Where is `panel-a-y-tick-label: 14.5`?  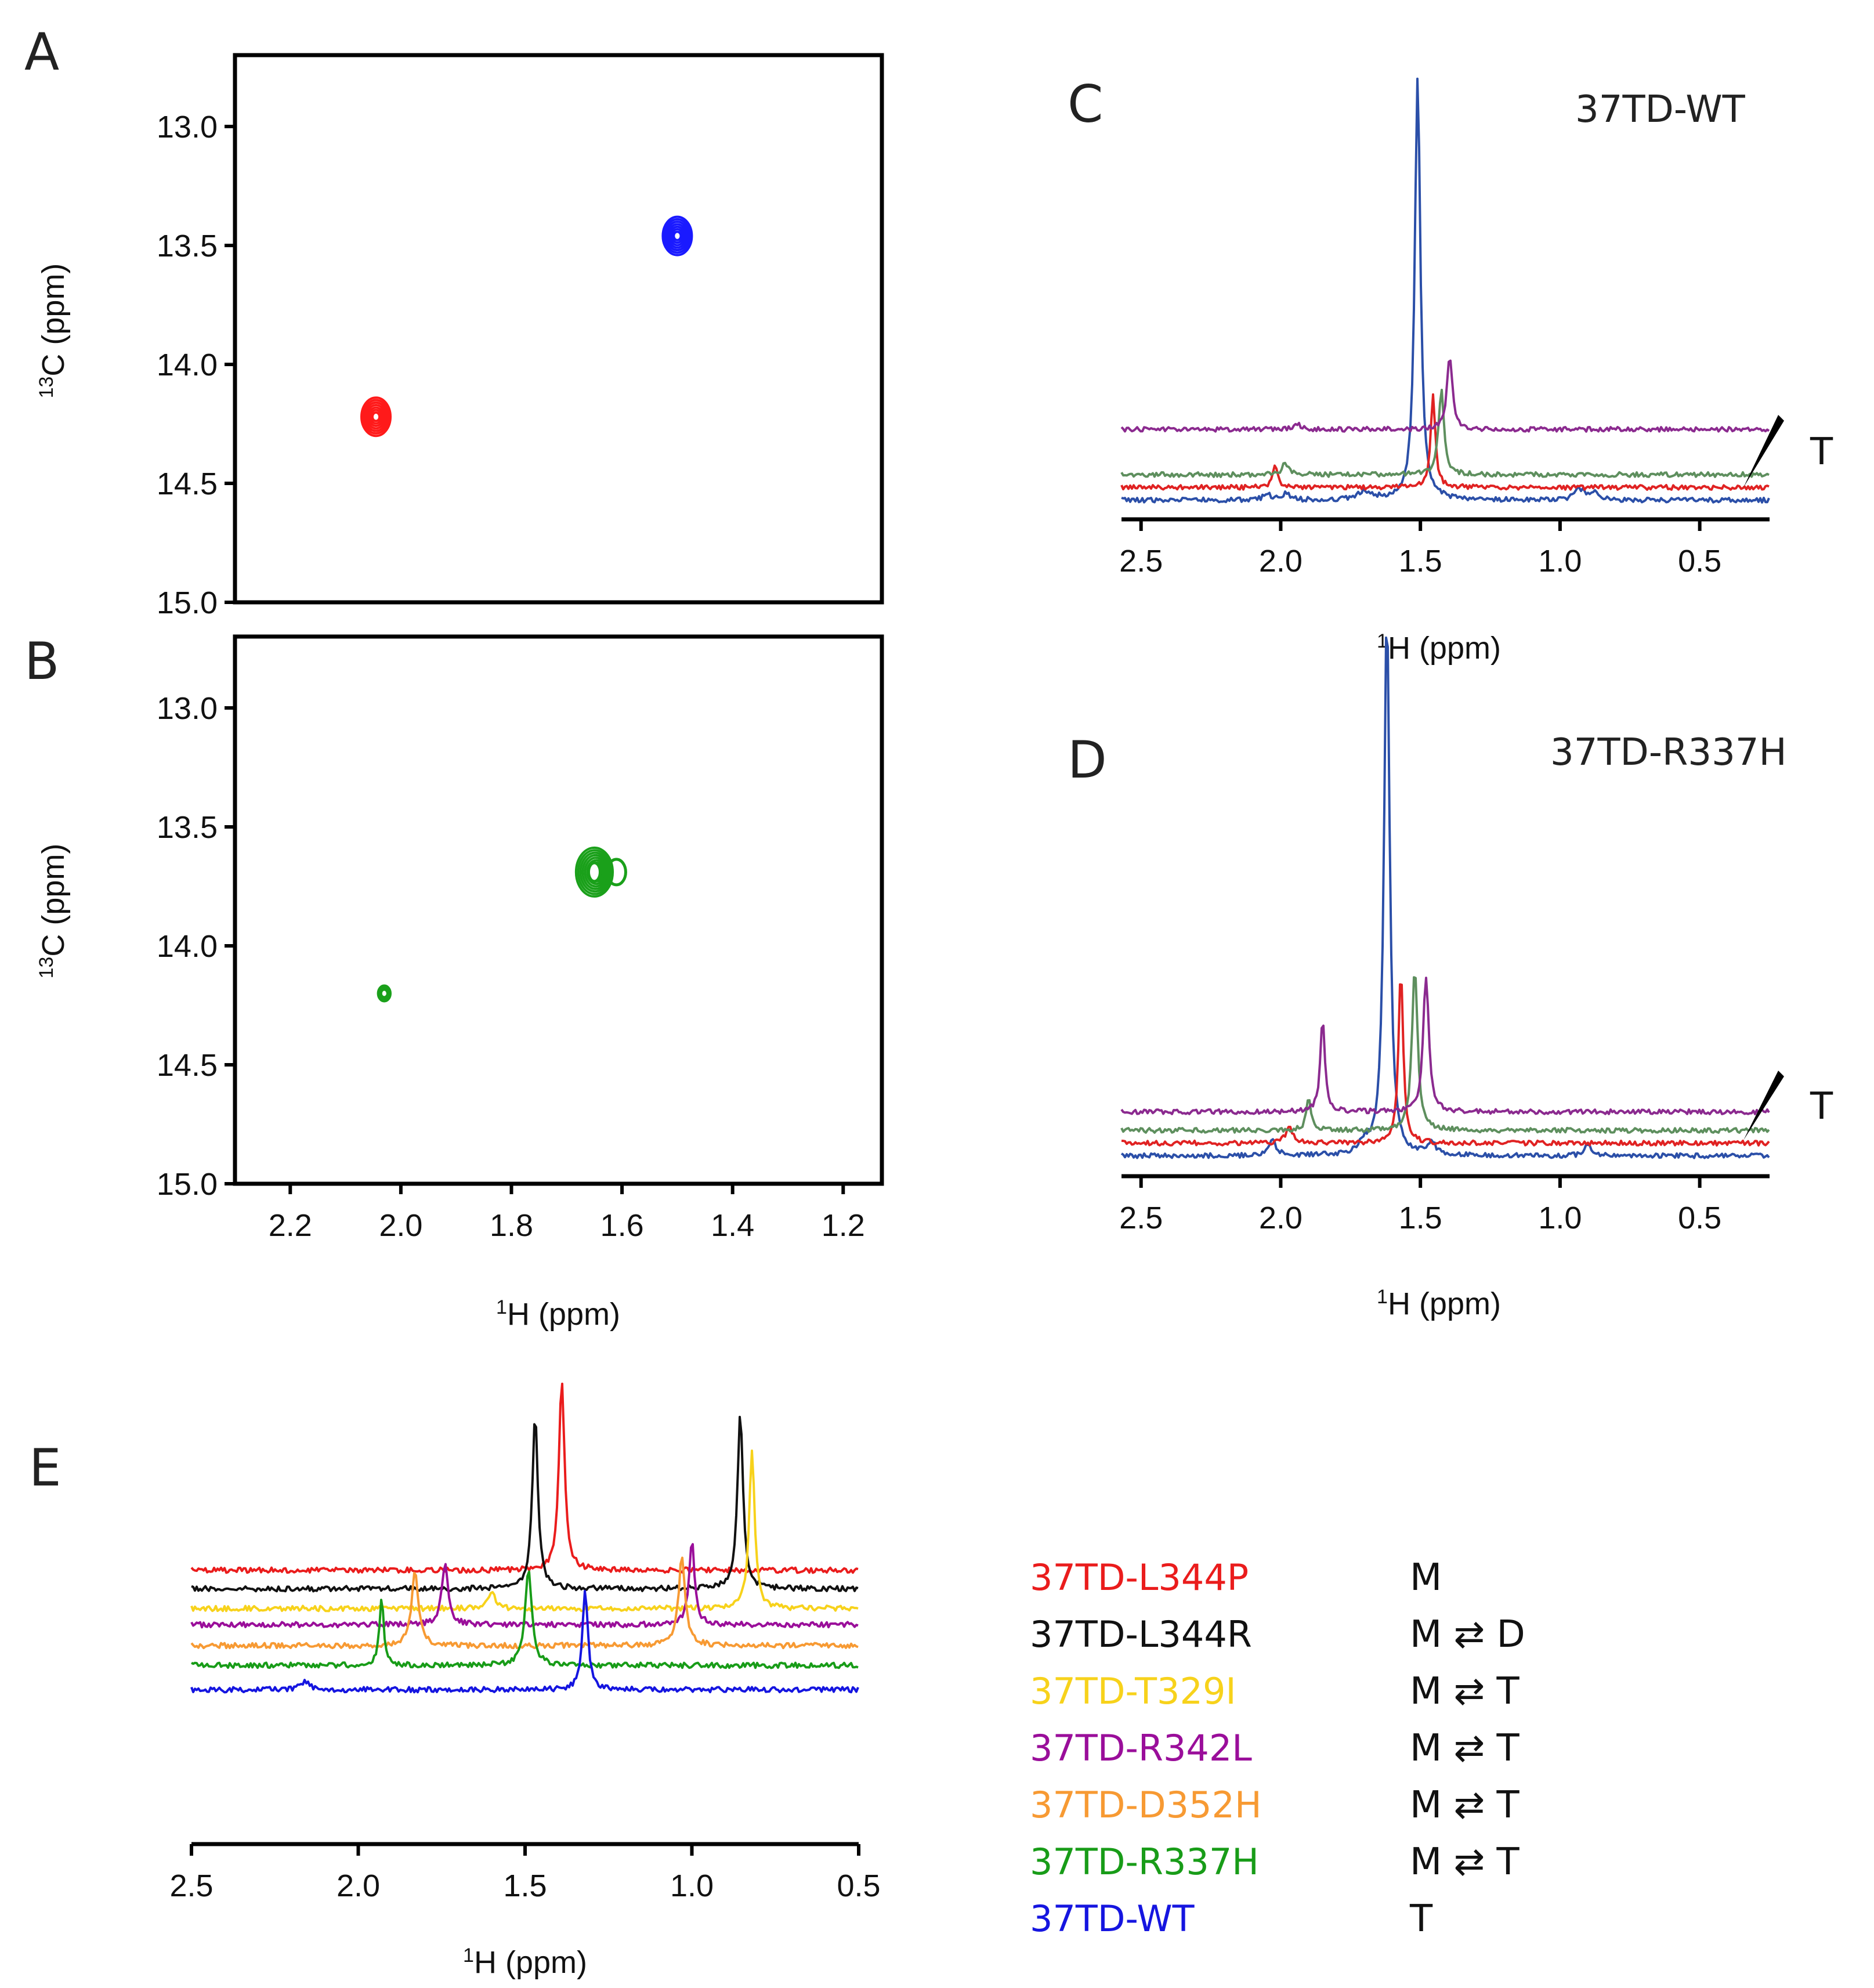
panel-a-y-tick-label: 14.5 is located at coordinates (187, 484).